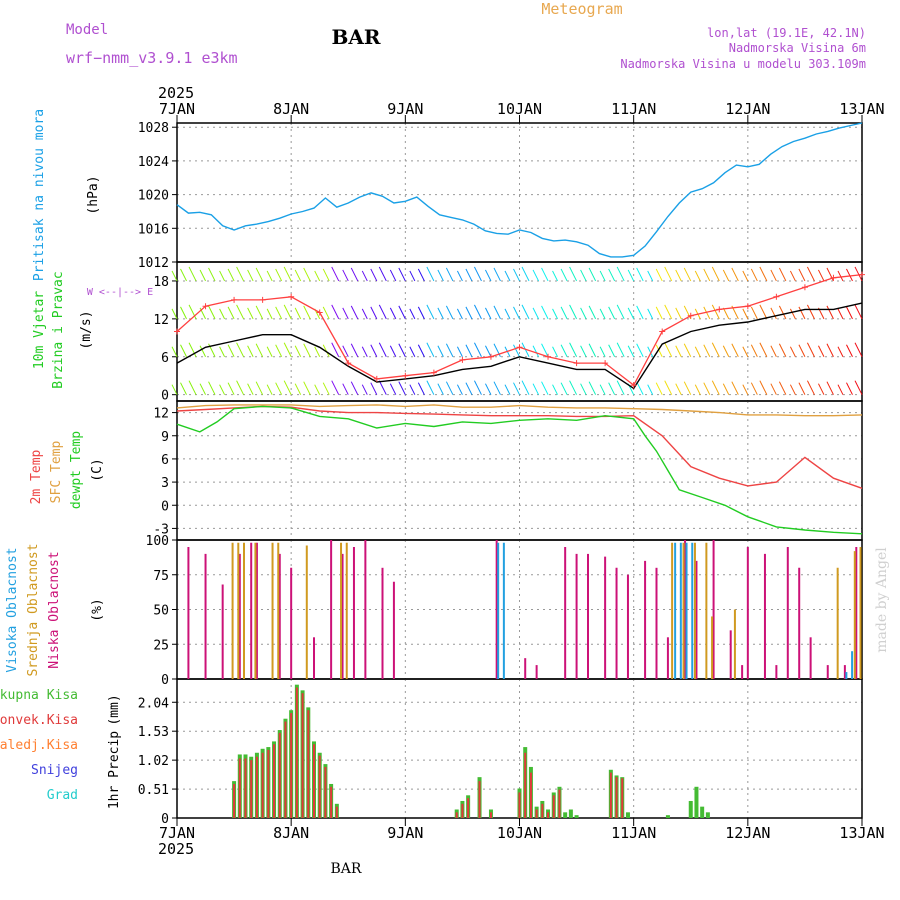 The image size is (900, 900). Describe the element at coordinates (86, 329) in the screenshot. I see `wind-unit: (m/s)` at that location.